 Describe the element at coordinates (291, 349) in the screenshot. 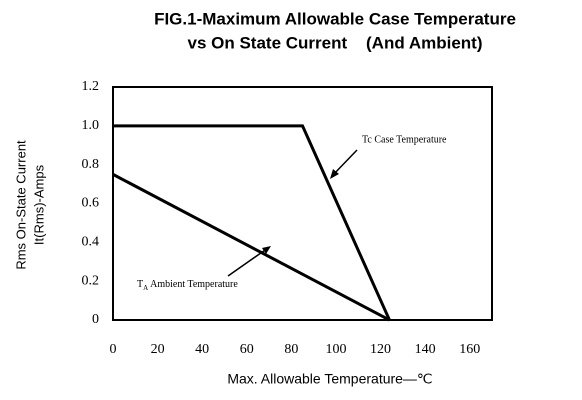

I see `x-tick-label: 80` at that location.